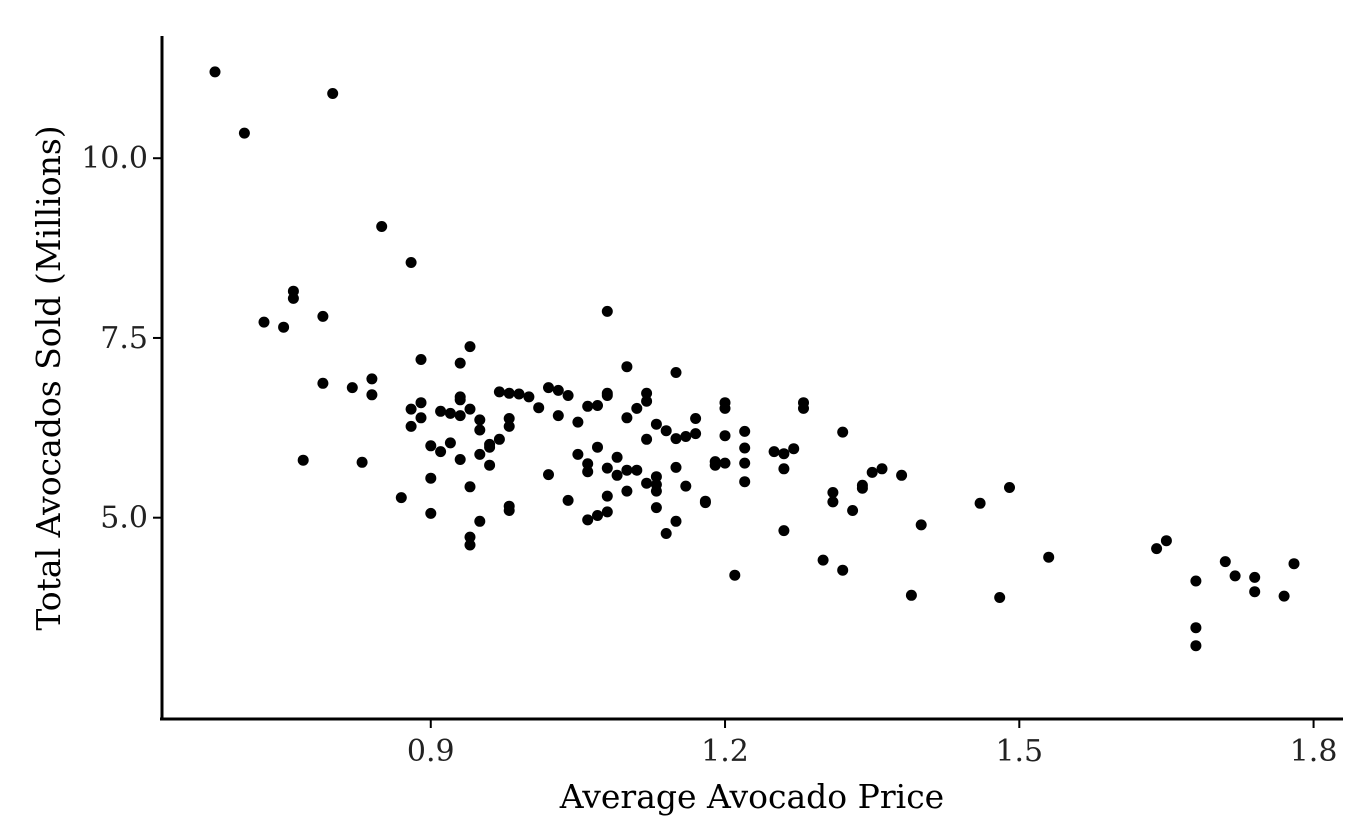 This screenshot has width=1370, height=824. What do you see at coordinates (48, 377) in the screenshot?
I see `y-axis-title: Total Avocados Sold (Millions)` at bounding box center [48, 377].